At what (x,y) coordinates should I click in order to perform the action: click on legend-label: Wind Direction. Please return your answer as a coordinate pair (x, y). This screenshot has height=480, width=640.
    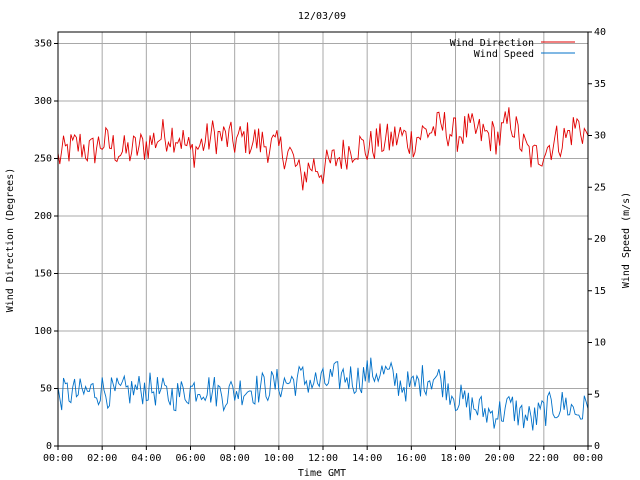
    Looking at the image, I should click on (492, 43).